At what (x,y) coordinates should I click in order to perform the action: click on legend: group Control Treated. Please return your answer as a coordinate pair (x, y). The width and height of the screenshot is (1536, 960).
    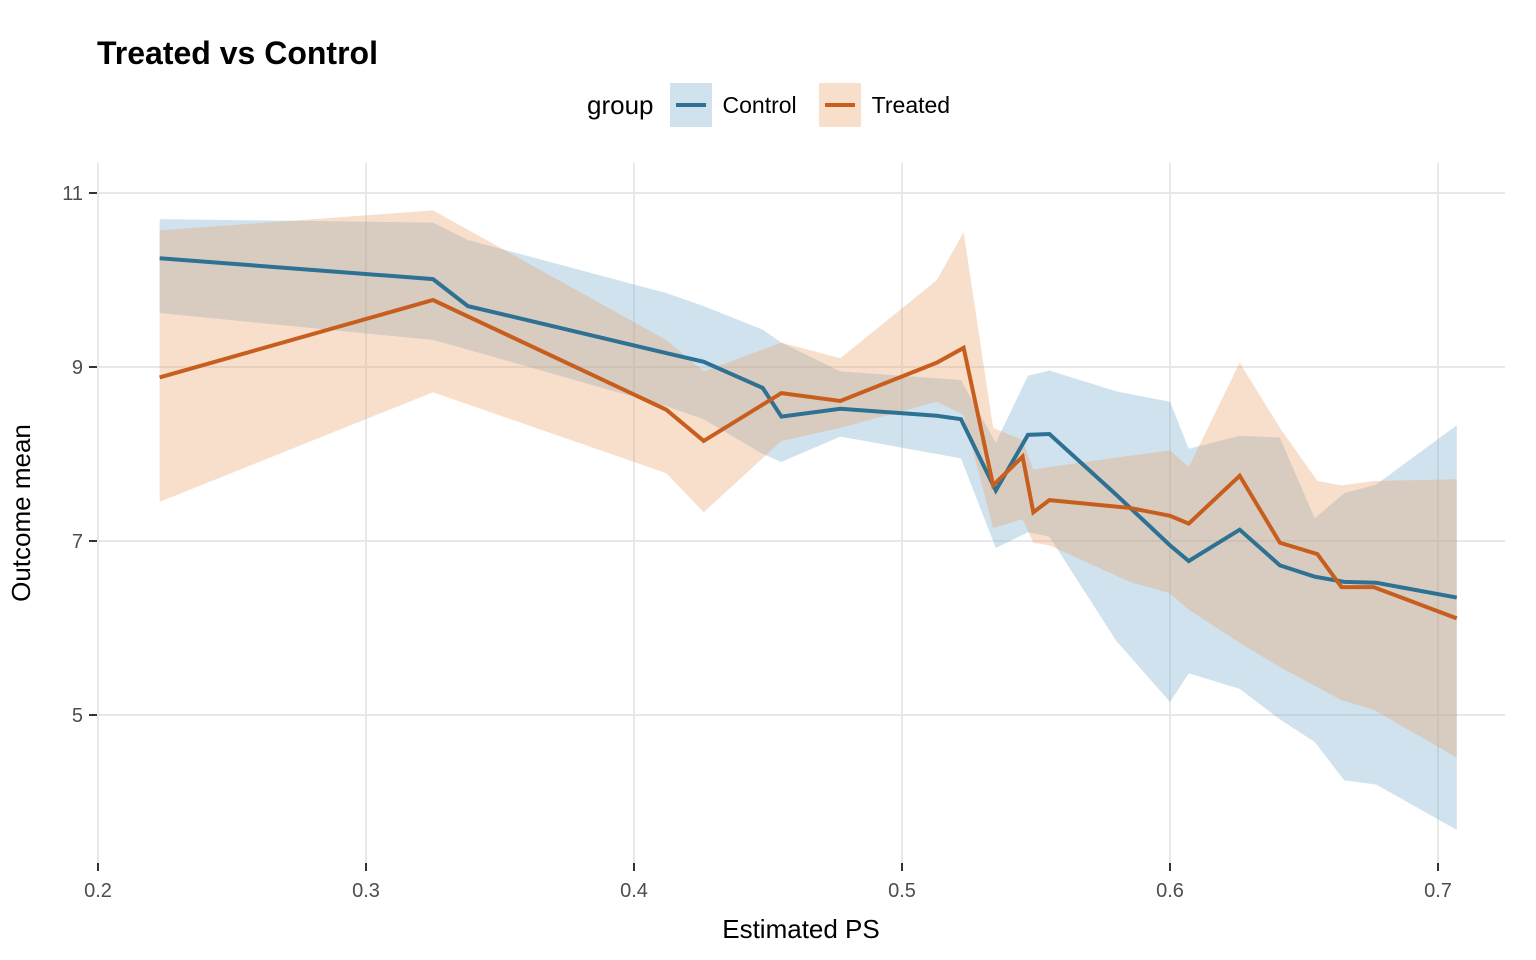
    Looking at the image, I should click on (779, 105).